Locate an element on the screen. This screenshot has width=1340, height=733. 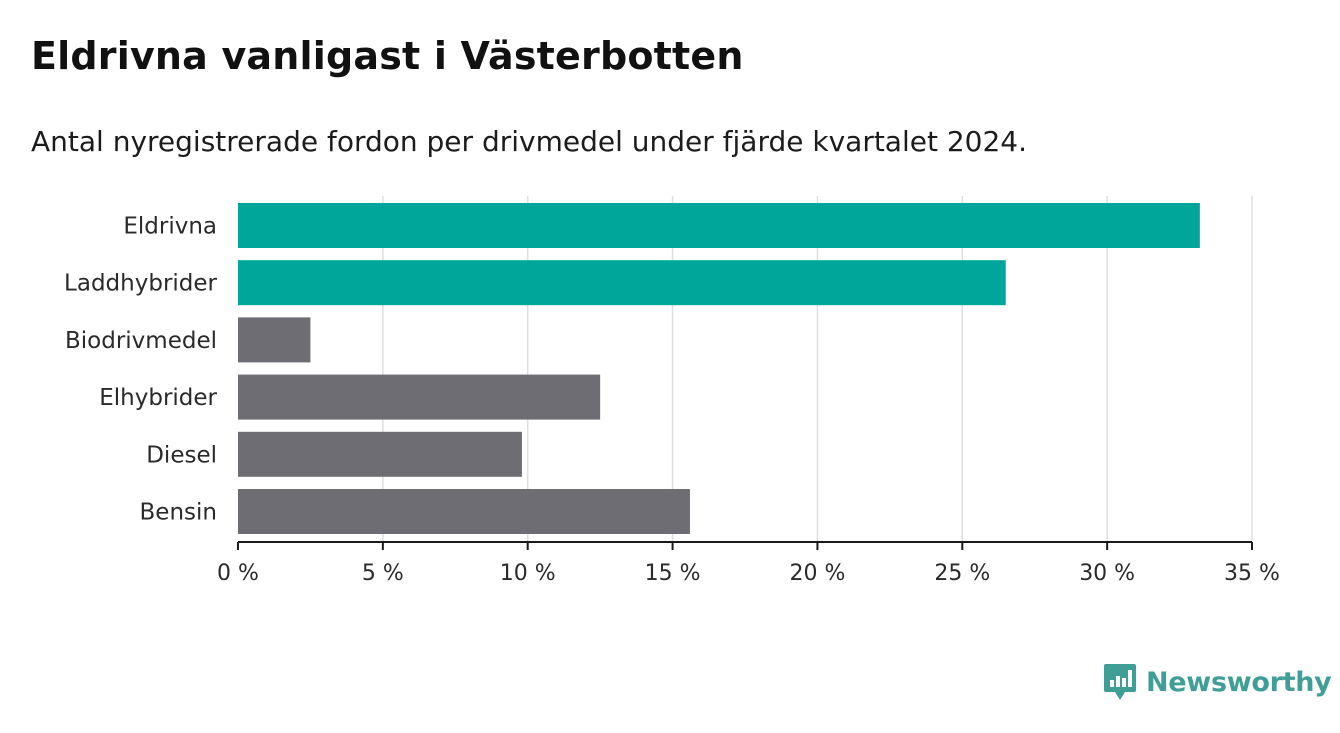
x-axis: 0 % 5 % 10 % 15 % 20 % 25 % 30 % 35 % is located at coordinates (748, 563).